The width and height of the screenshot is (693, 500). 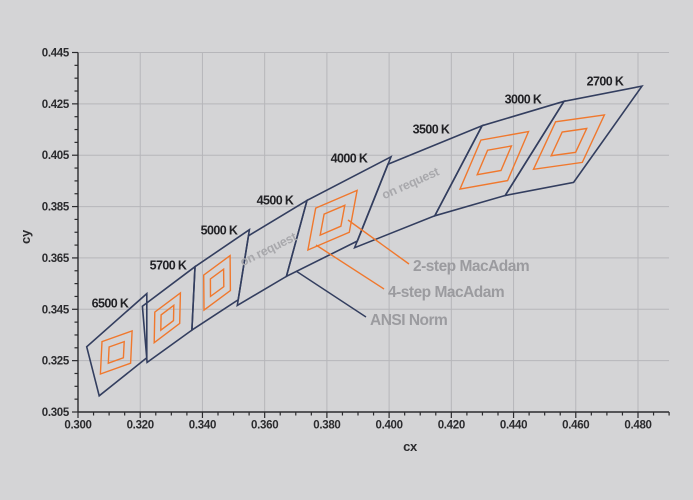 What do you see at coordinates (446, 292) in the screenshot?
I see `legend-label-4-step-macadam: 4-step MacAdam` at bounding box center [446, 292].